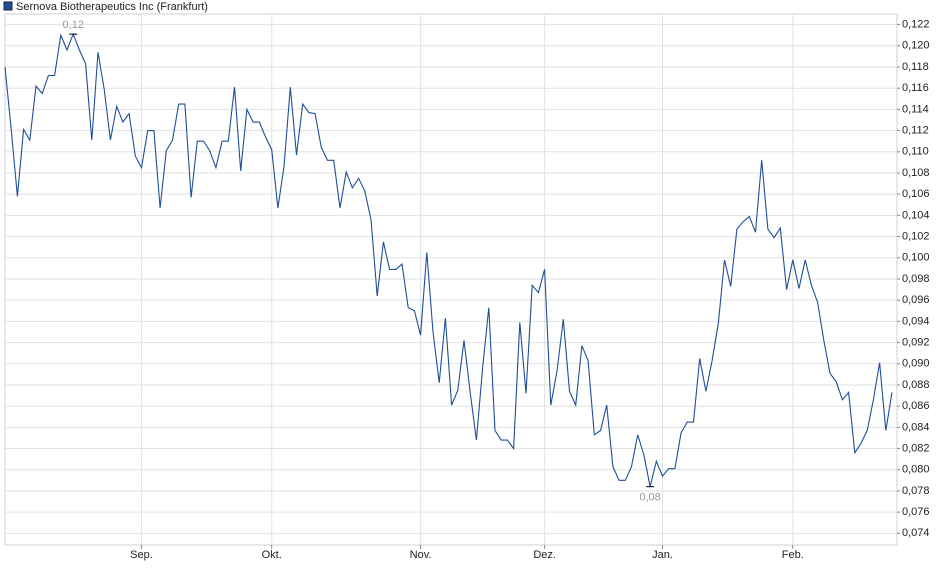  Describe the element at coordinates (916, 321) in the screenshot. I see `y-tick-label: 0,094` at that location.